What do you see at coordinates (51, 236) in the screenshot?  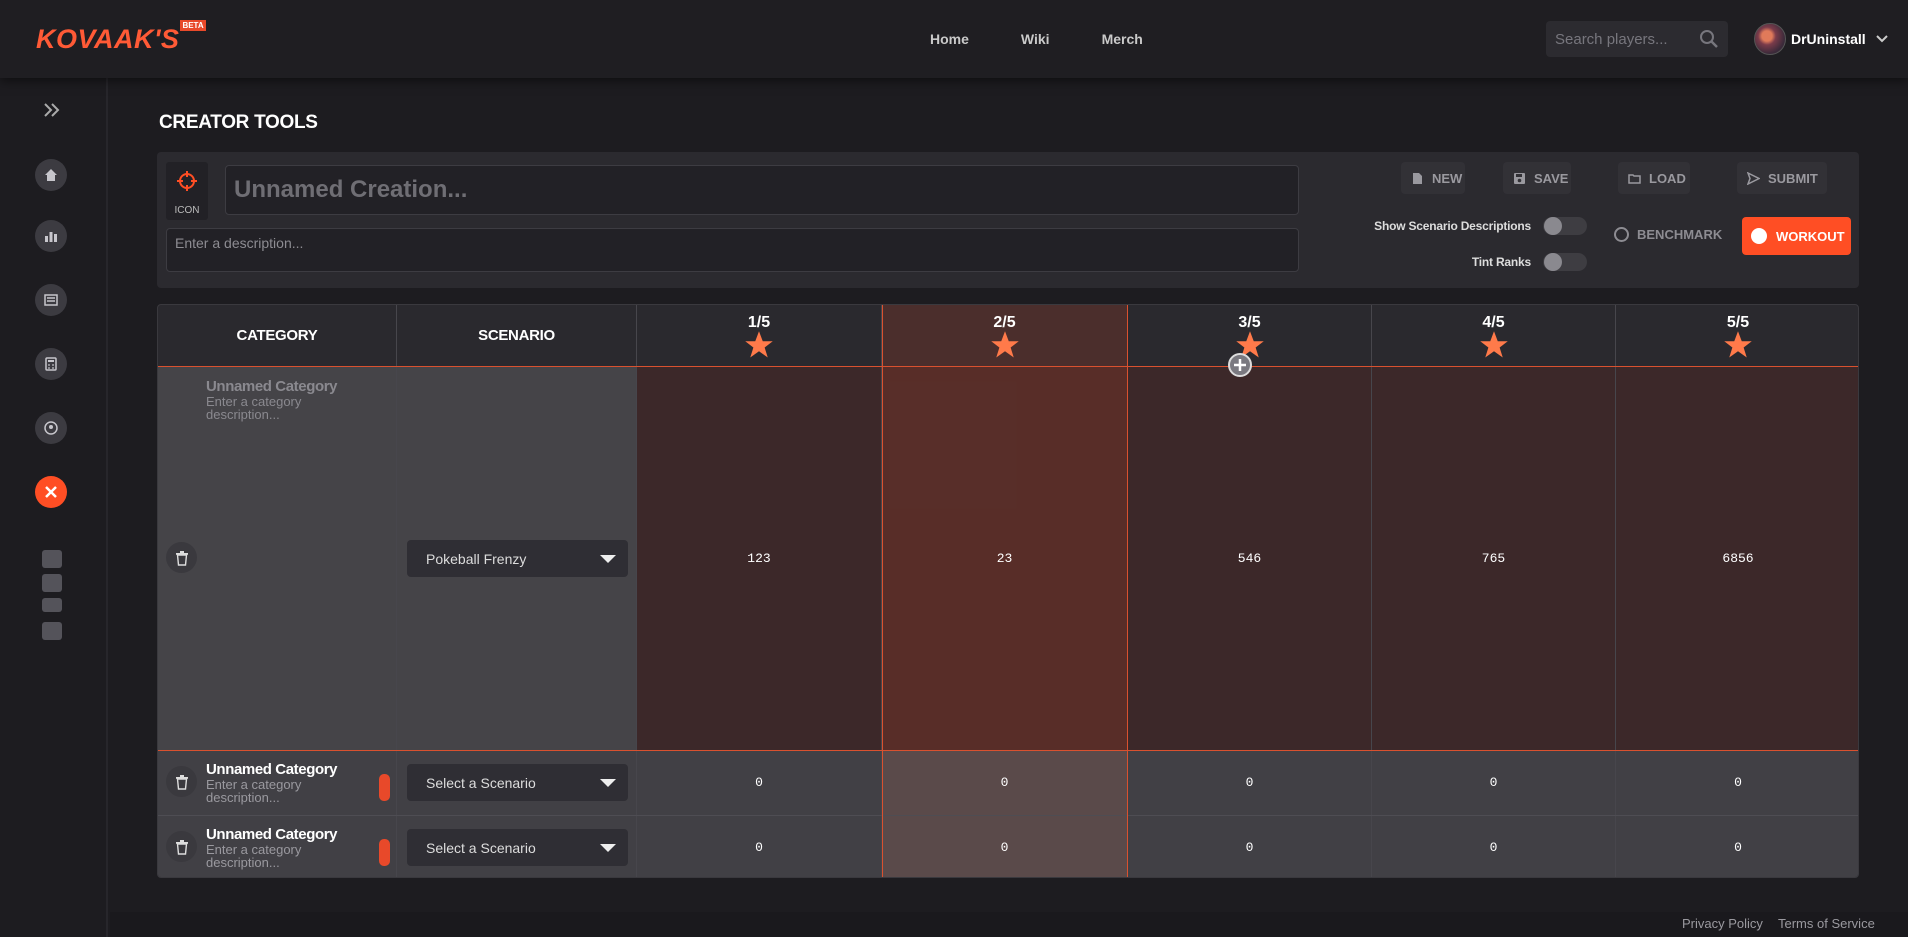 I see `sidebar-item-stats` at bounding box center [51, 236].